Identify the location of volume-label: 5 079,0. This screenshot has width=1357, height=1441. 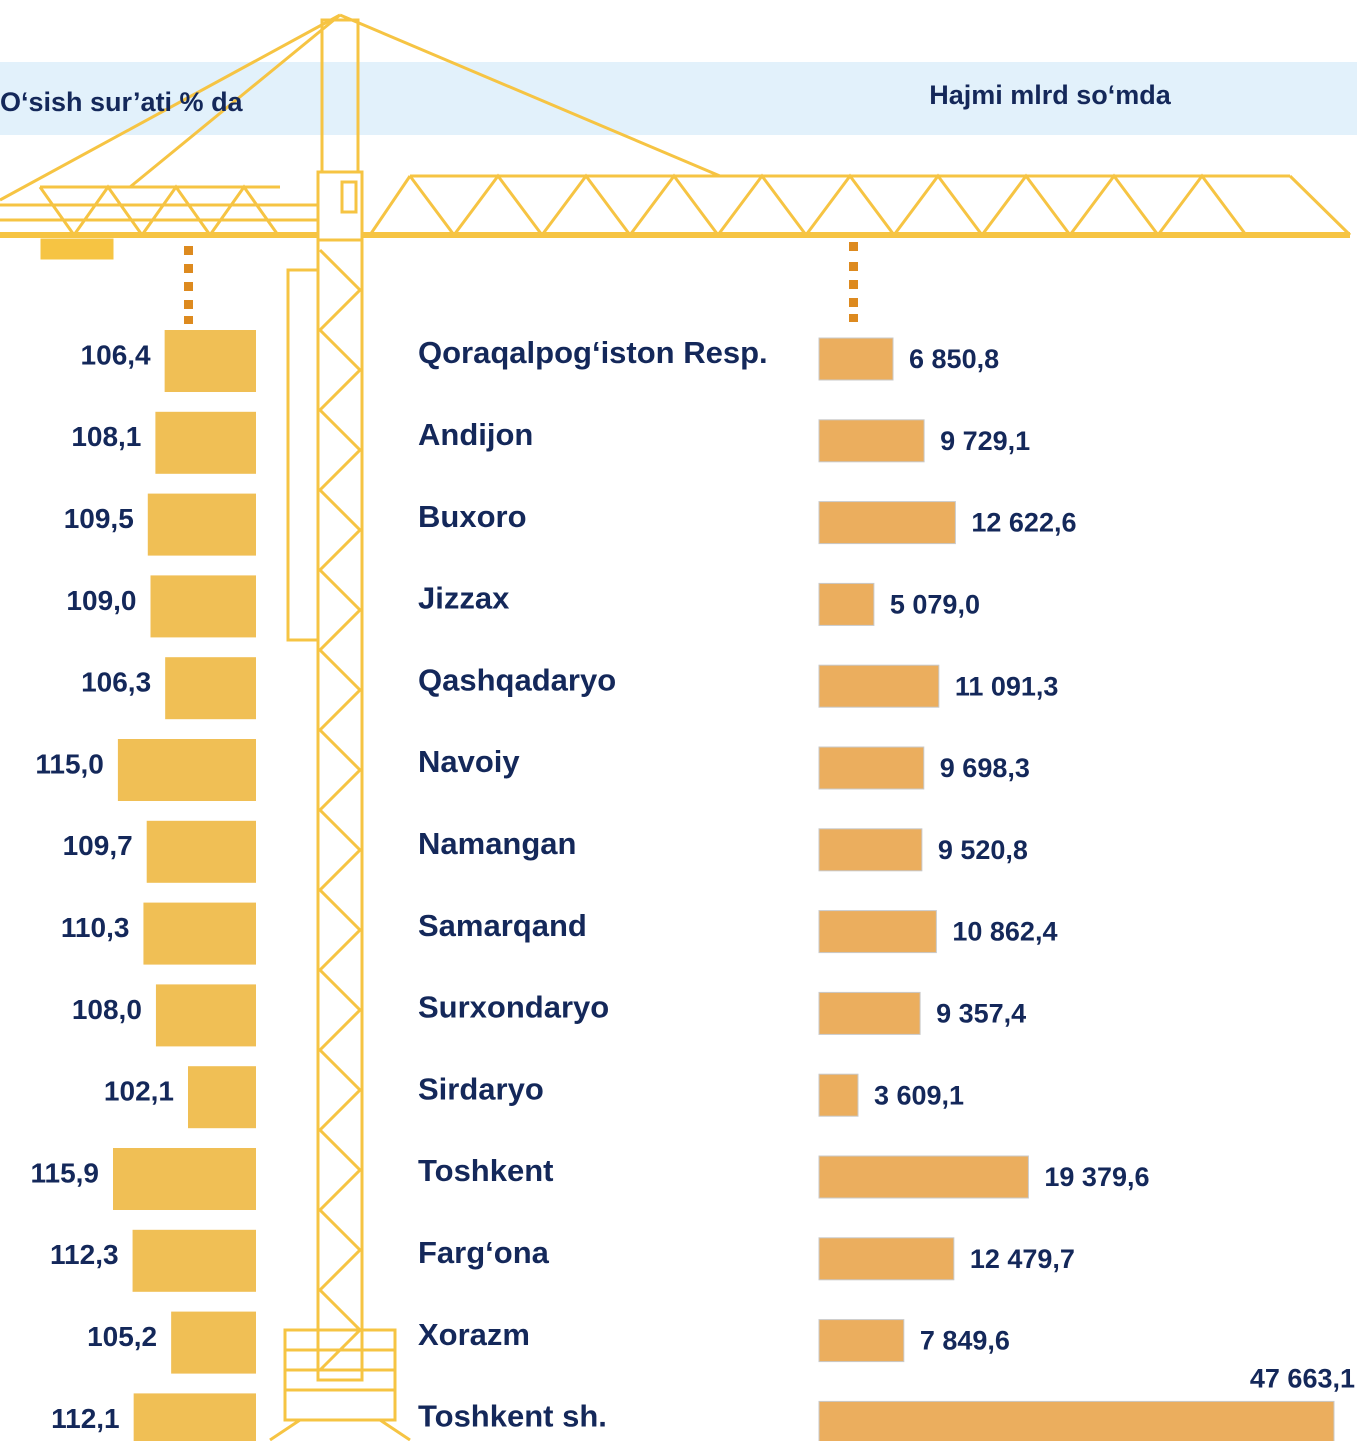
(935, 605).